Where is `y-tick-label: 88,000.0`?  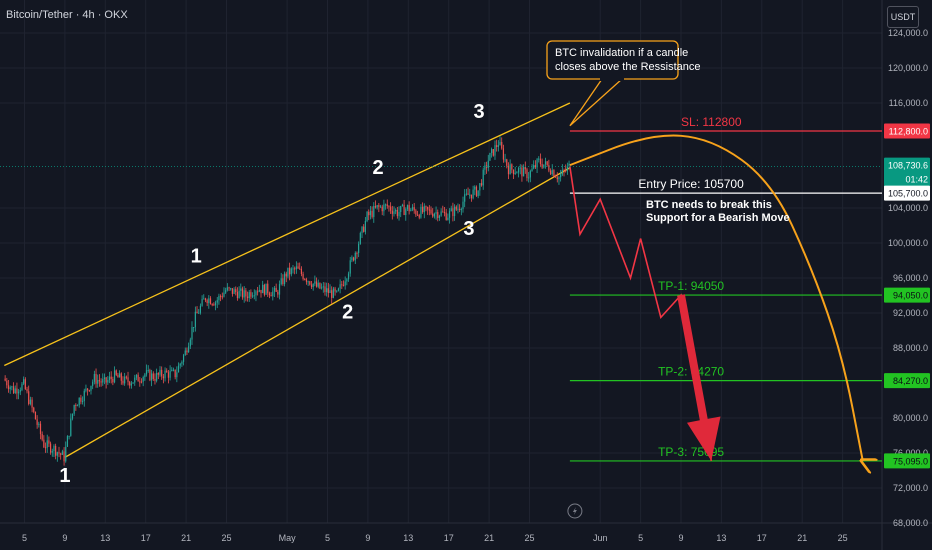
y-tick-label: 88,000.0 is located at coordinates (910, 348).